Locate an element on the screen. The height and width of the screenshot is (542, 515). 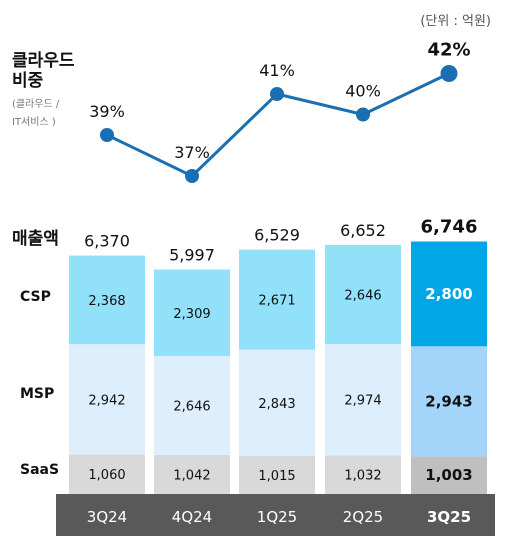
x-tick-label-3q24: 3Q24 is located at coordinates (107, 517).